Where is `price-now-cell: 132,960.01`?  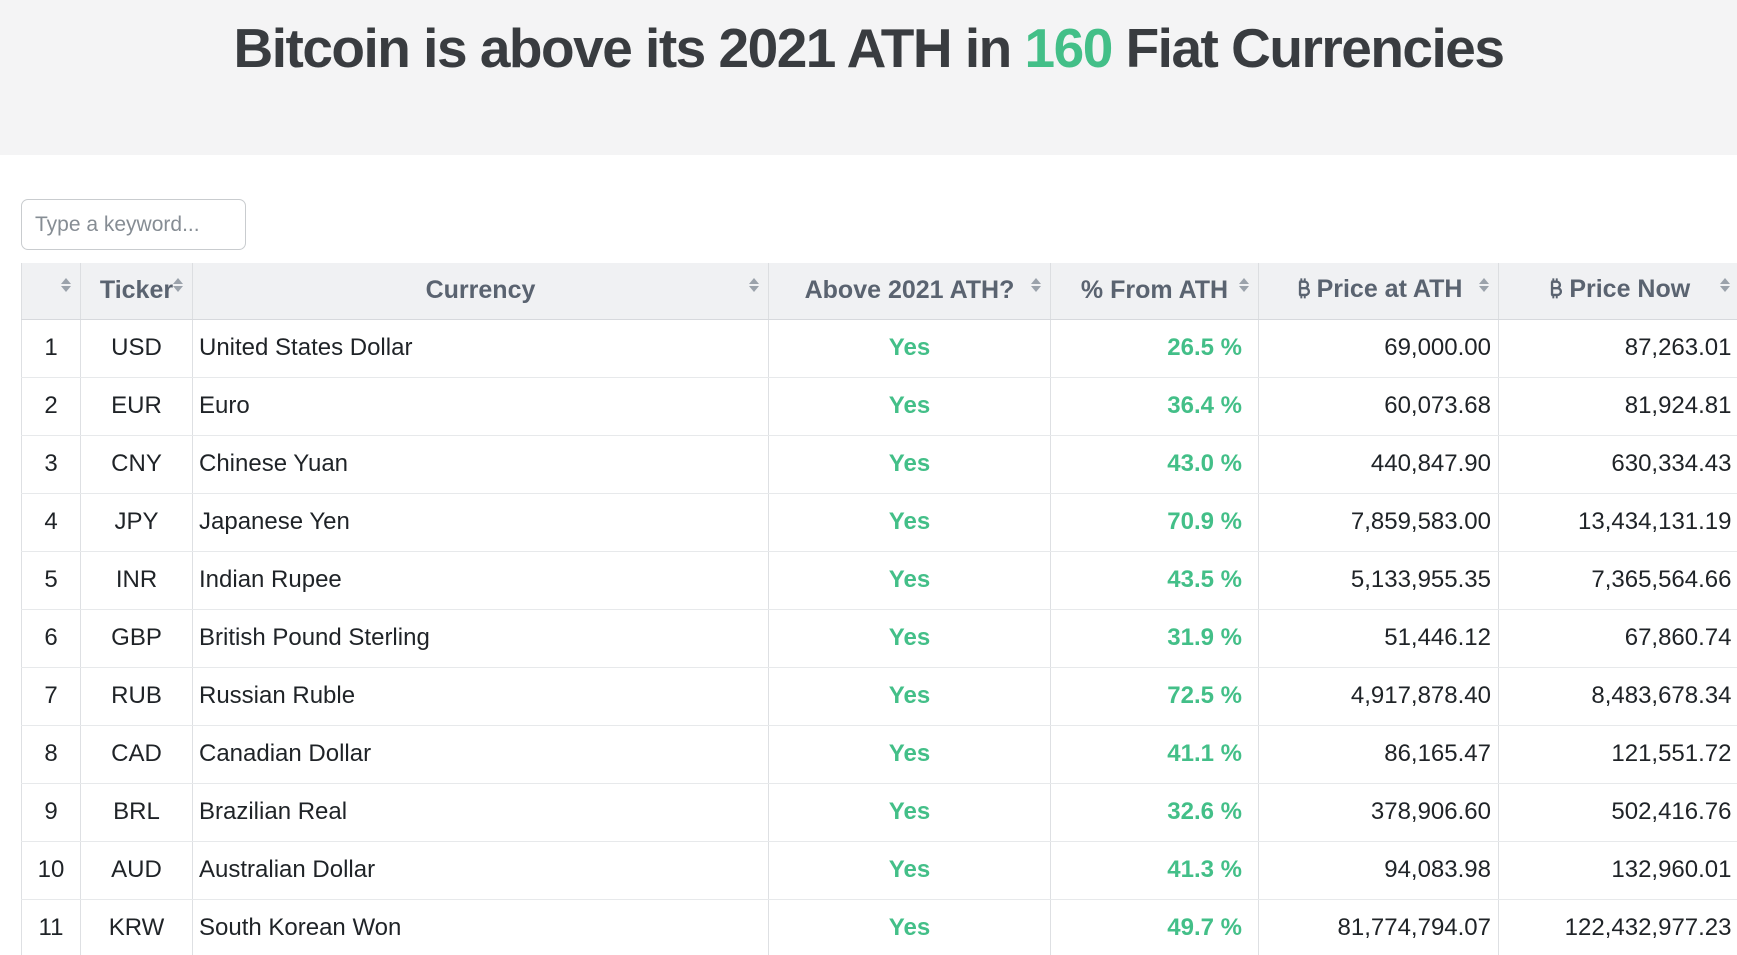
price-now-cell: 132,960.01 is located at coordinates (1617, 870).